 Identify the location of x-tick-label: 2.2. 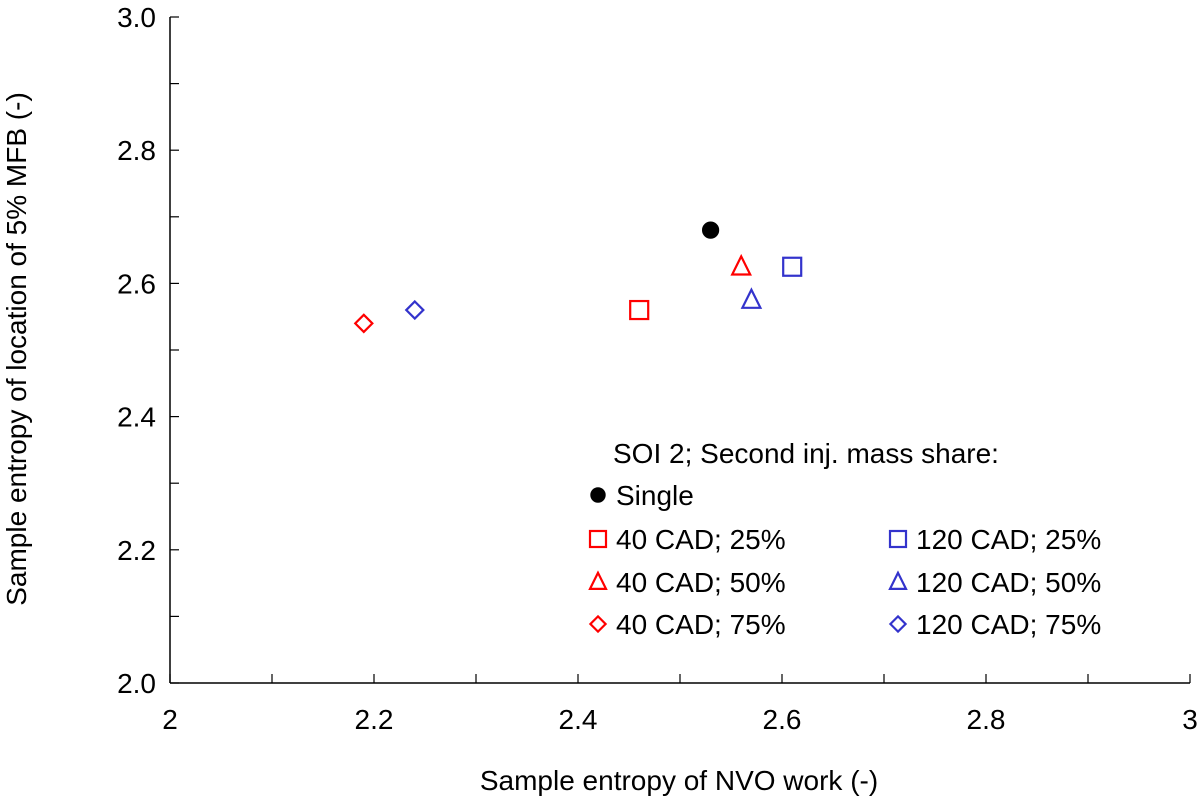
(374, 719).